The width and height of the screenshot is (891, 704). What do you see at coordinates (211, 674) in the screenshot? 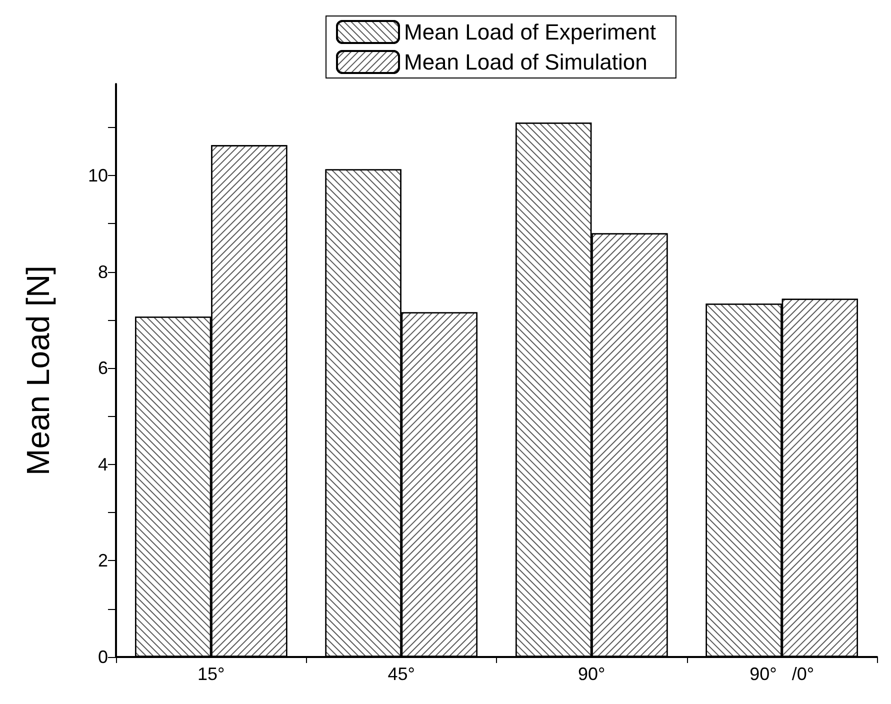
I see `x-tick-label: 15°` at bounding box center [211, 674].